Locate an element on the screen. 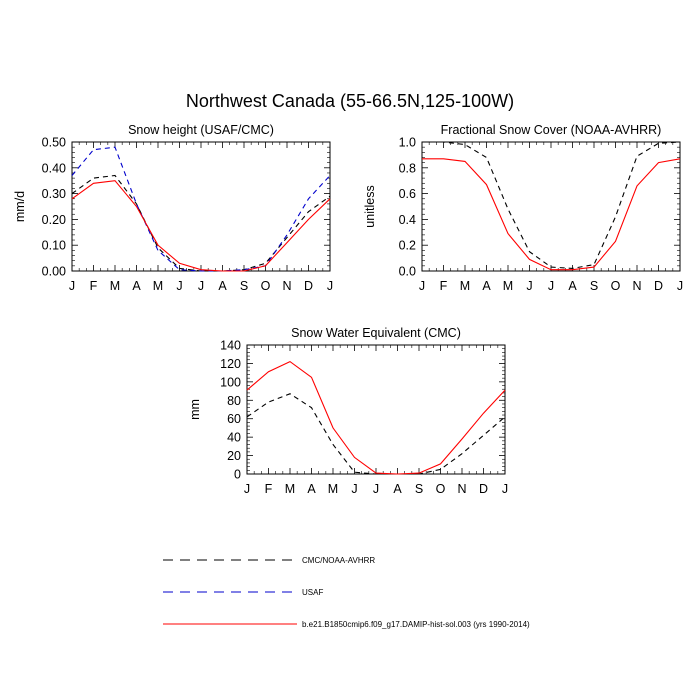 The width and height of the screenshot is (700, 700). y-tick-label: 0.10 is located at coordinates (54, 246).